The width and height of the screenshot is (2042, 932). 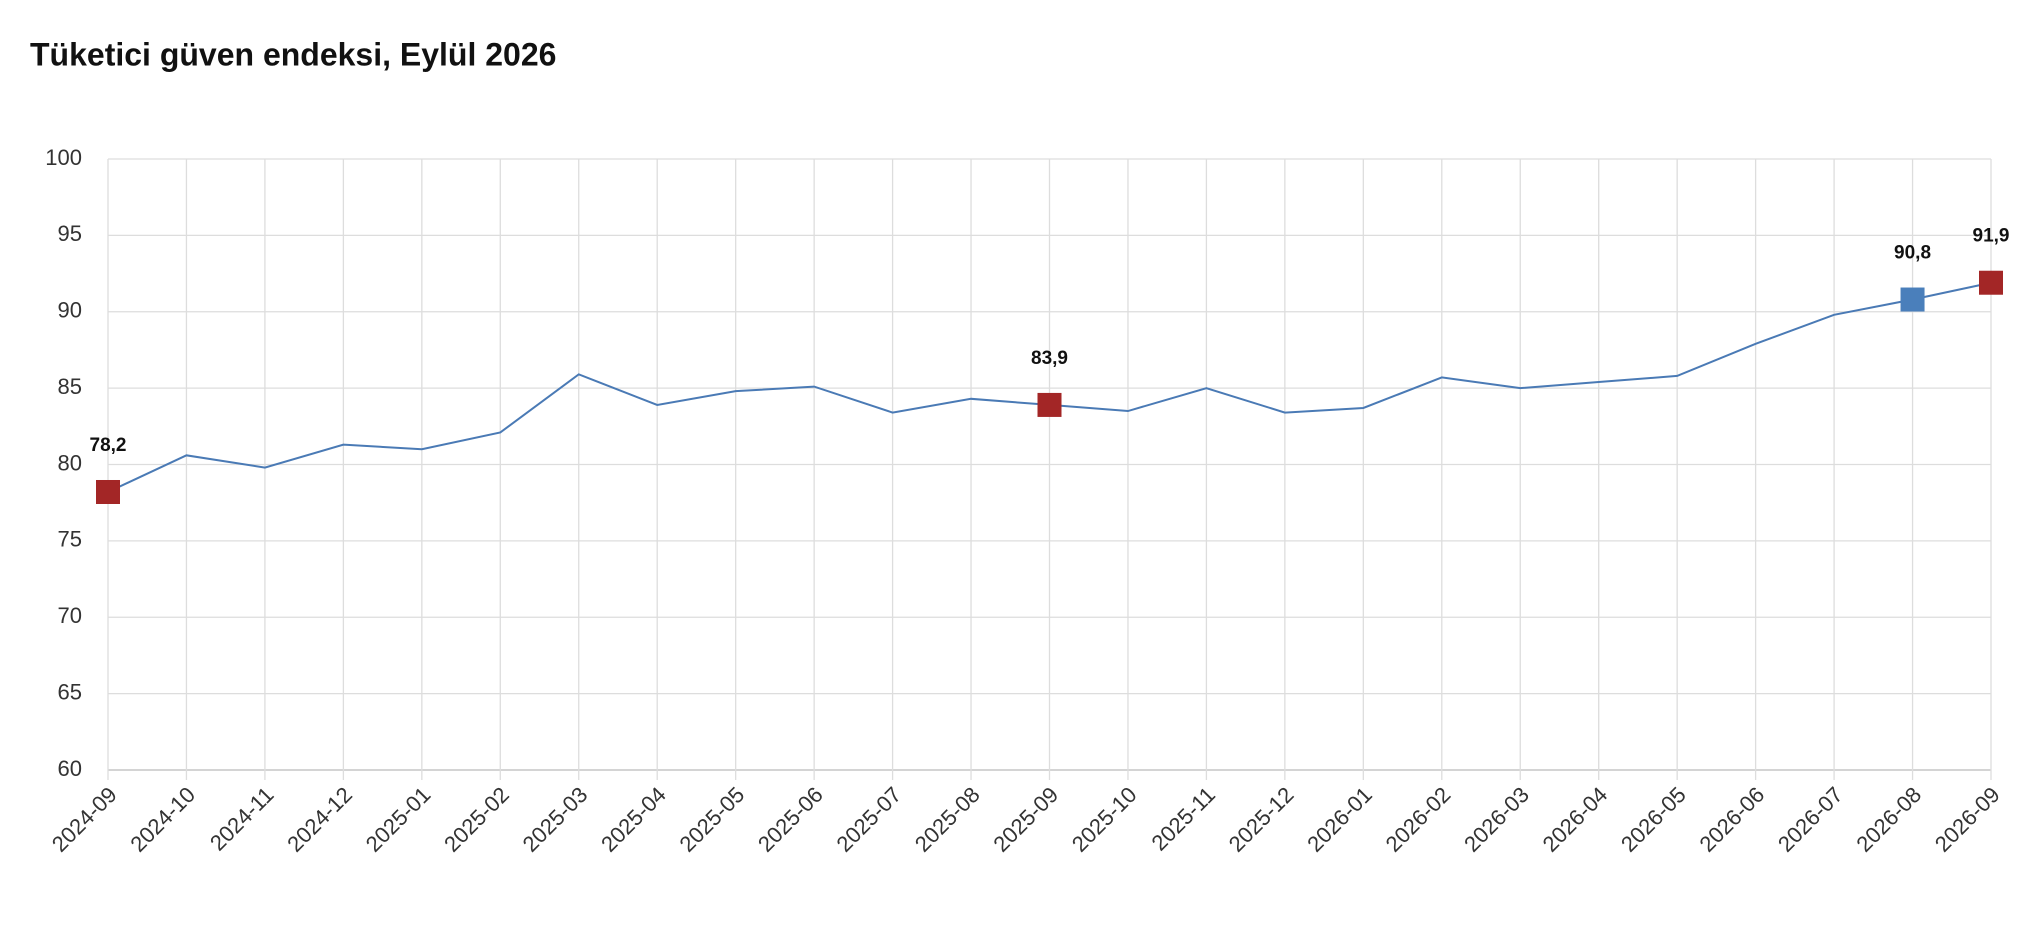 I want to click on x-tick-label: 2026-04, so click(x=1575, y=819).